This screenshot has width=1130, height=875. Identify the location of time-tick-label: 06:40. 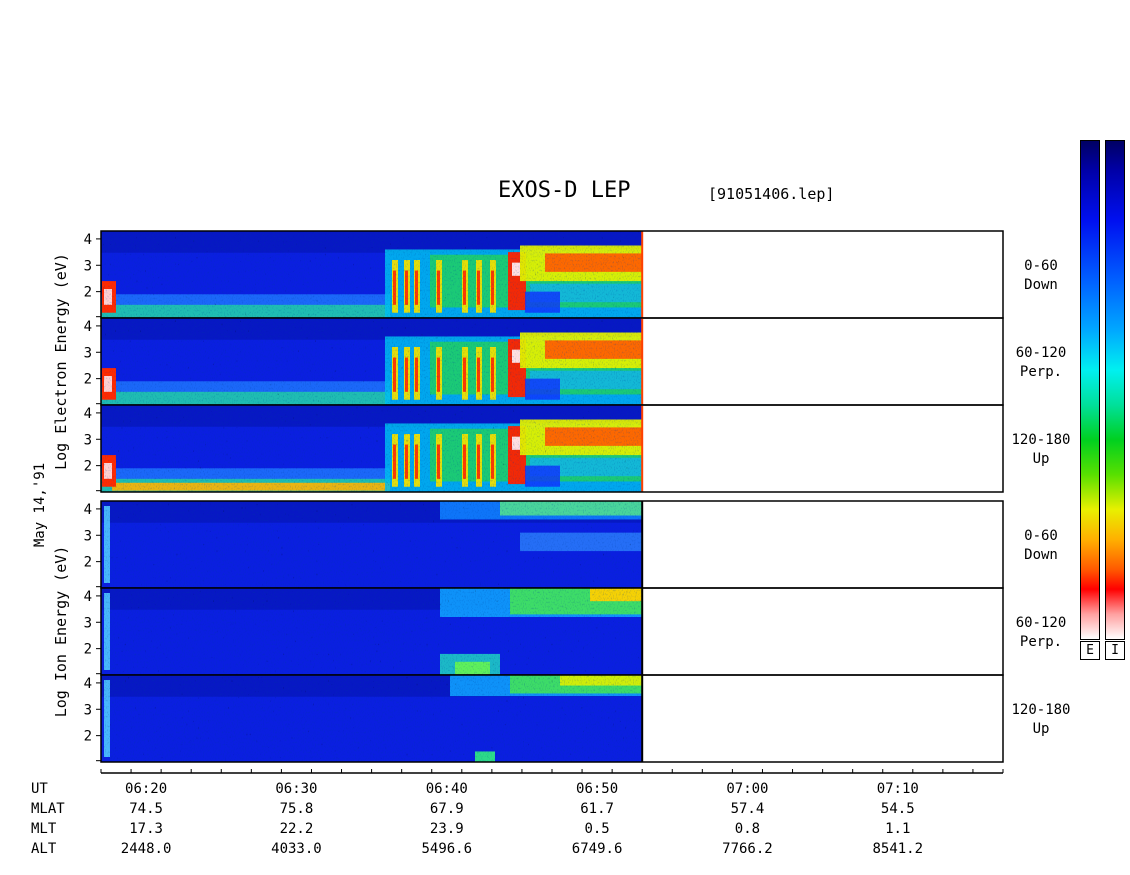
(447, 789).